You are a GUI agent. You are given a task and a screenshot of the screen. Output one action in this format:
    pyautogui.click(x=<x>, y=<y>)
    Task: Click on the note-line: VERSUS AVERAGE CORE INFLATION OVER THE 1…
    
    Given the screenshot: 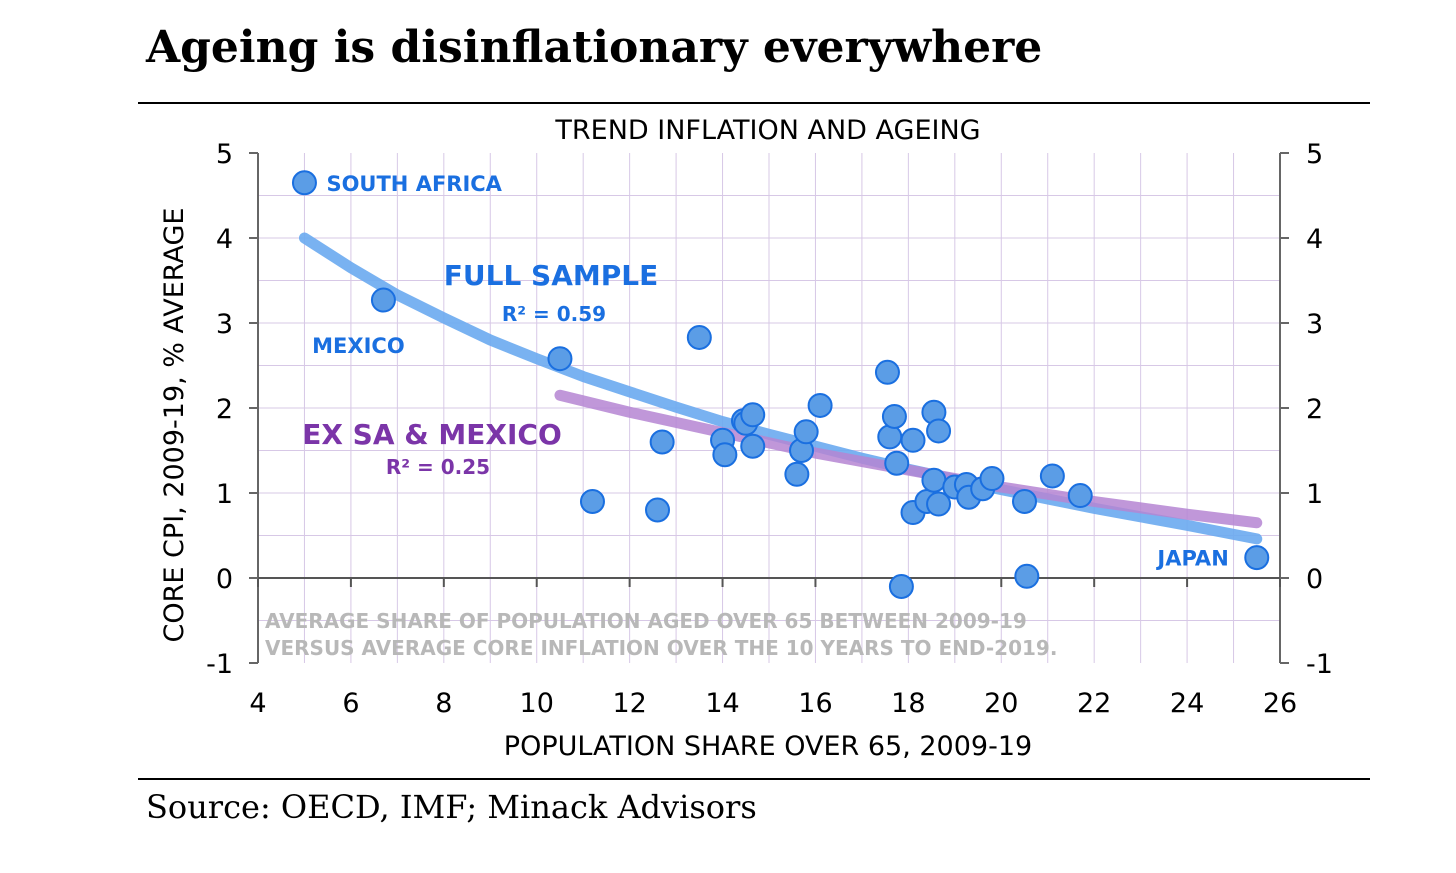 What is the action you would take?
    pyautogui.click(x=661, y=648)
    